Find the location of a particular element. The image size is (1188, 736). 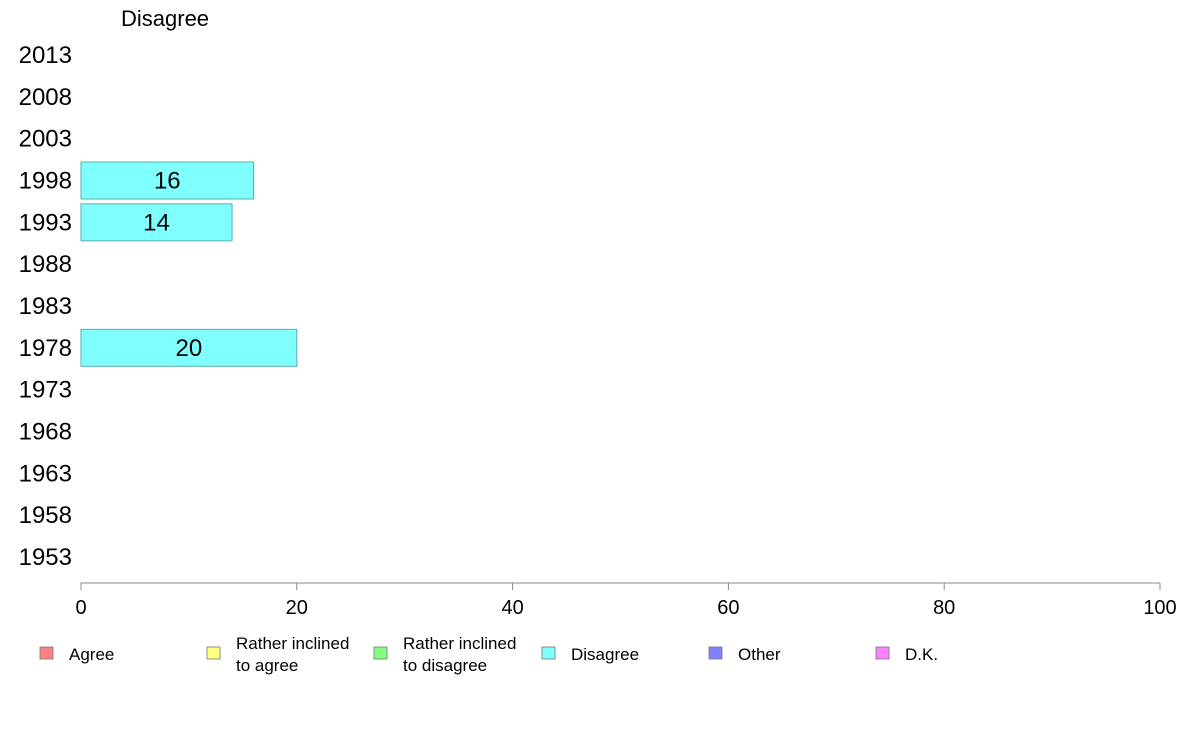

x-tick-label: 20 is located at coordinates (297, 608).